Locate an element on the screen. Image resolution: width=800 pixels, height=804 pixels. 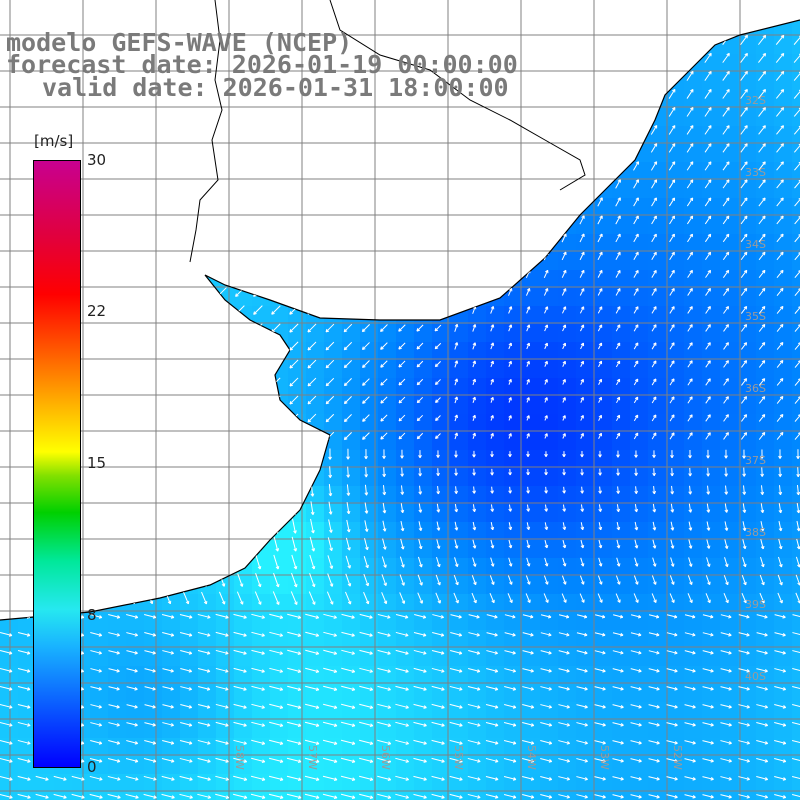
lat-label: 33S is located at coordinates (755, 172).